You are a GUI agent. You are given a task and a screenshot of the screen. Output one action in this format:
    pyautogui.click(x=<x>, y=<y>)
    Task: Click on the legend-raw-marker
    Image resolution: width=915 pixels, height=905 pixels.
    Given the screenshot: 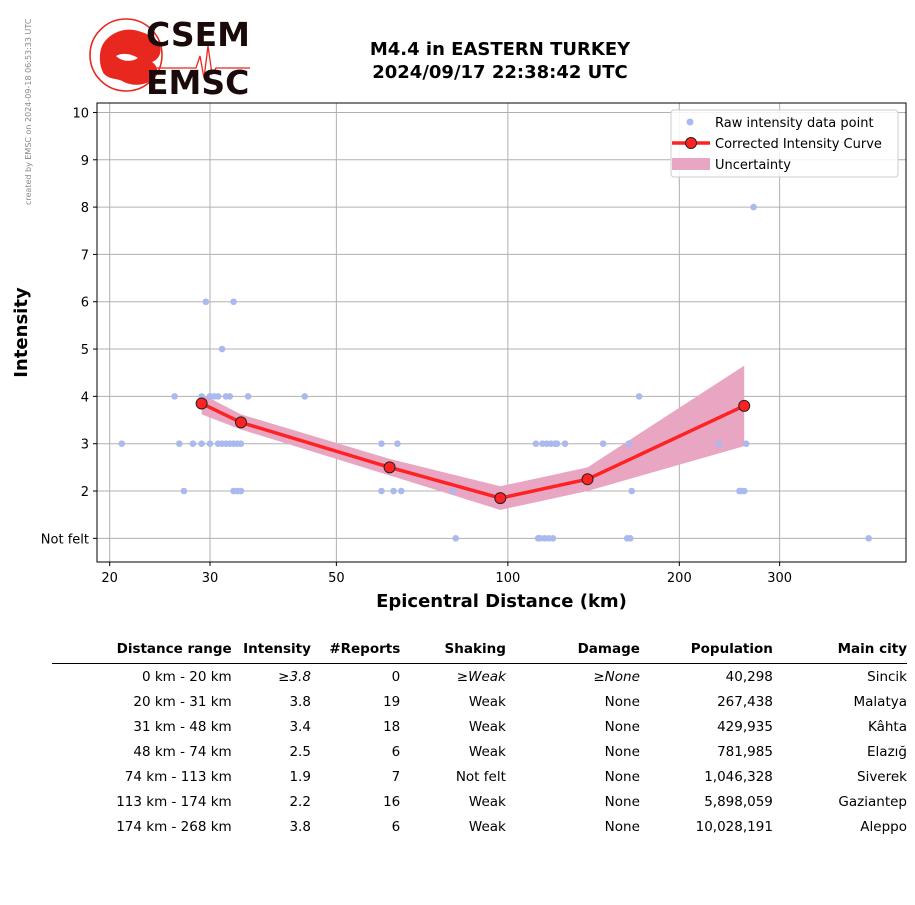 What is the action you would take?
    pyautogui.click(x=690, y=122)
    